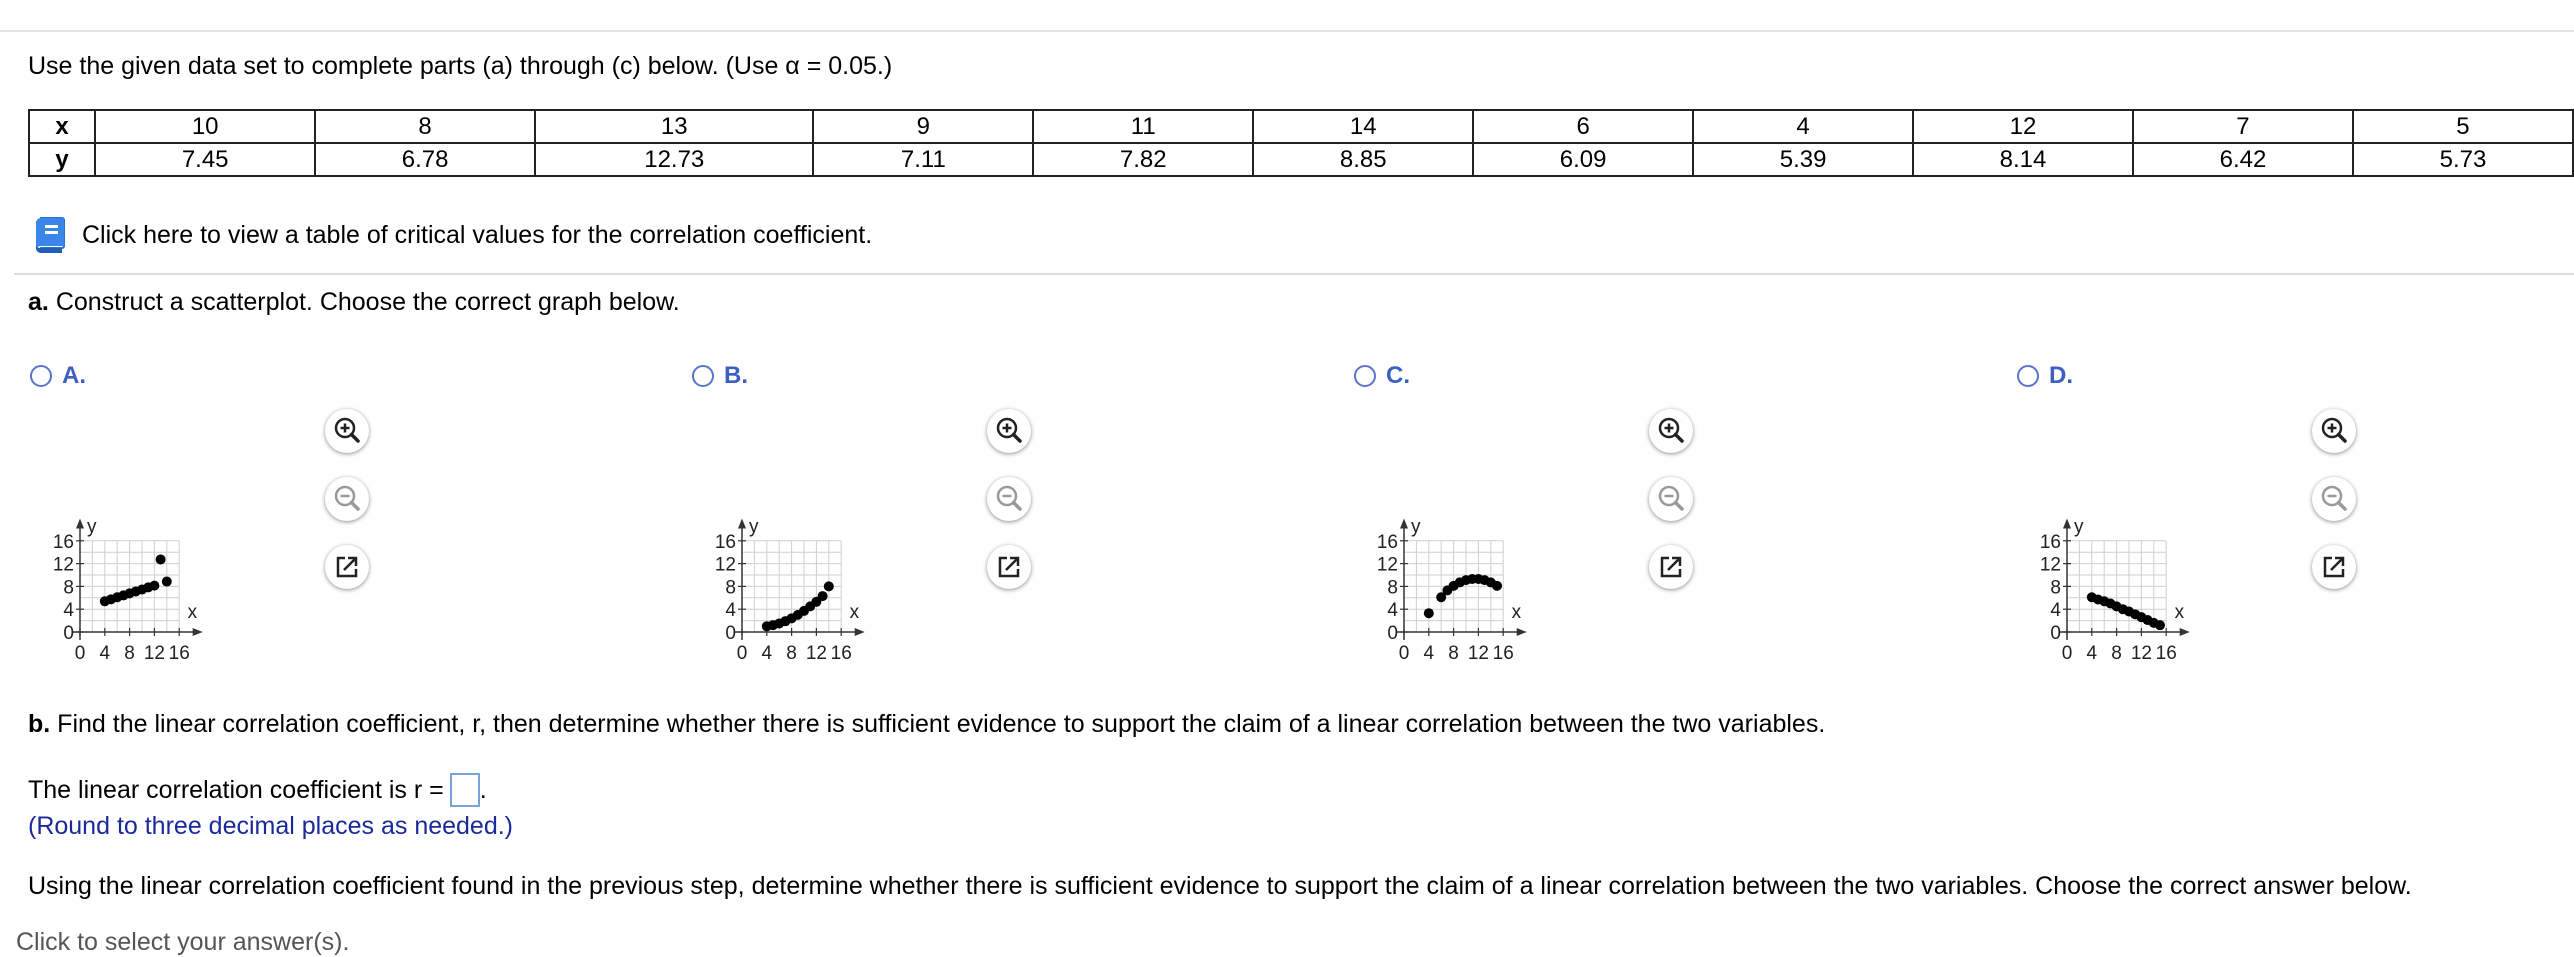 The width and height of the screenshot is (2574, 957). I want to click on x-cell: 11, so click(1143, 126).